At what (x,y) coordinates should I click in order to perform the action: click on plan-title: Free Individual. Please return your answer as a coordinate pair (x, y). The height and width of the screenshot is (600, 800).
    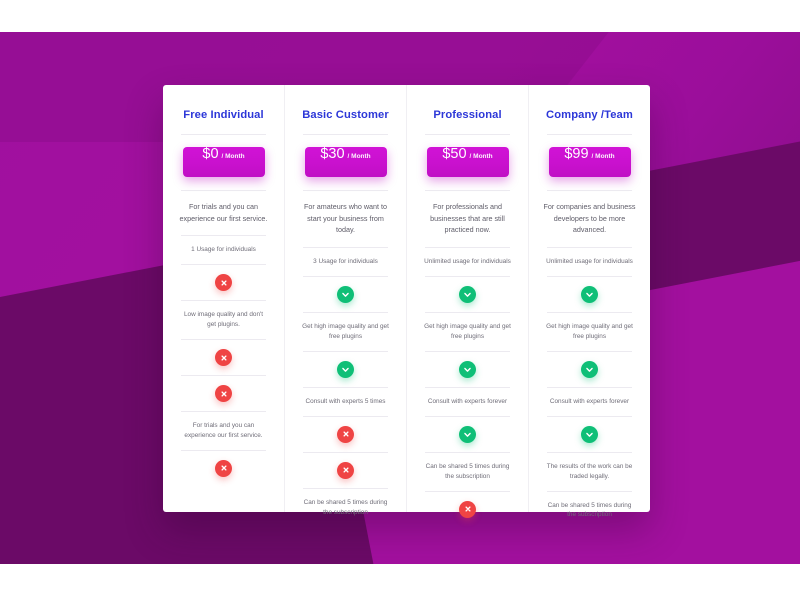
    Looking at the image, I should click on (223, 115).